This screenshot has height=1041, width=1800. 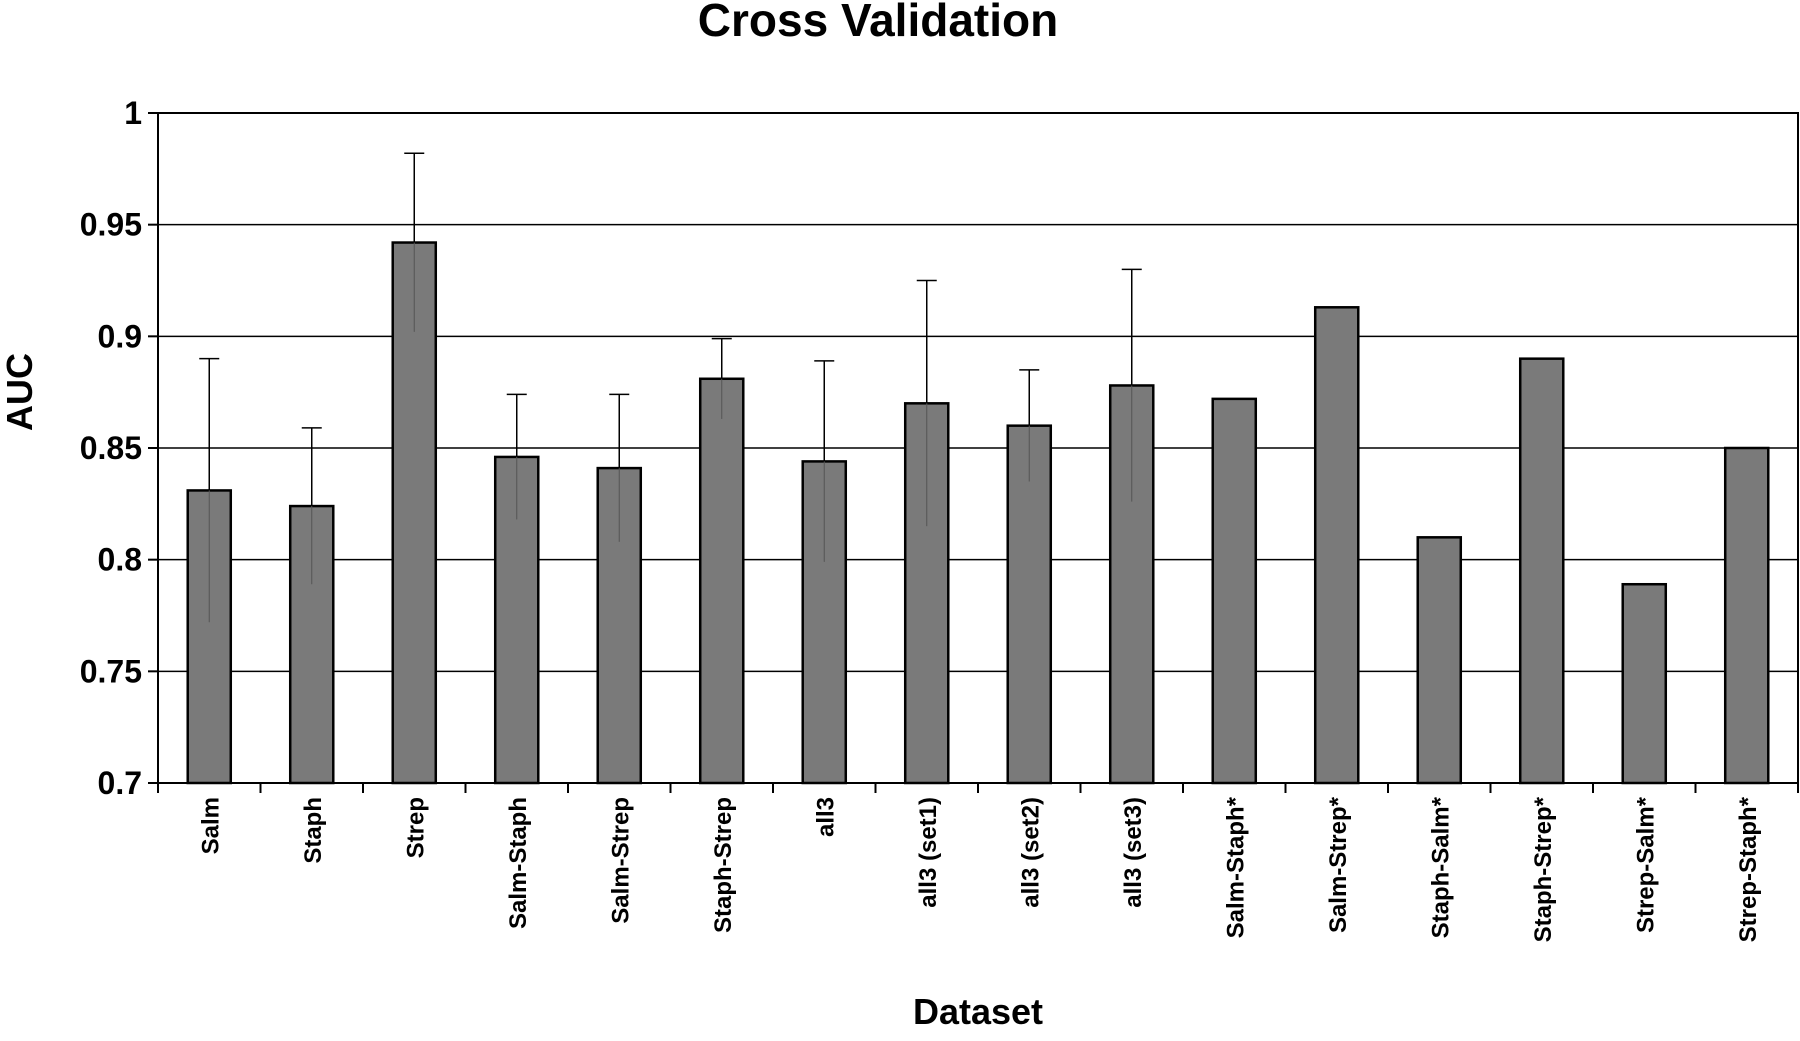 What do you see at coordinates (1235, 867) in the screenshot?
I see `x-tick-label: Salm-Staph*` at bounding box center [1235, 867].